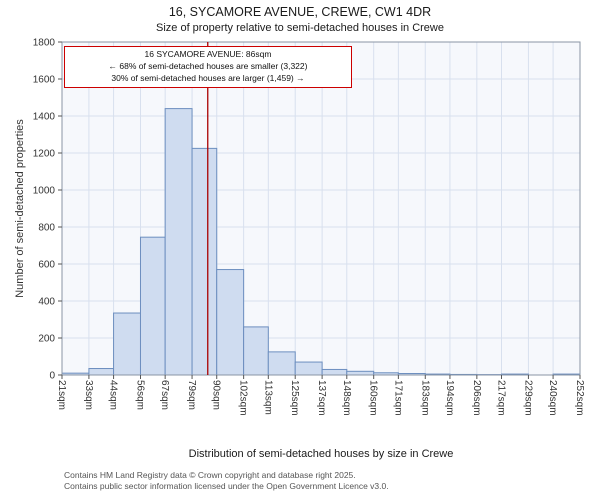 The height and width of the screenshot is (500, 600). What do you see at coordinates (46, 228) in the screenshot?
I see `y-tick-label: 800` at bounding box center [46, 228].